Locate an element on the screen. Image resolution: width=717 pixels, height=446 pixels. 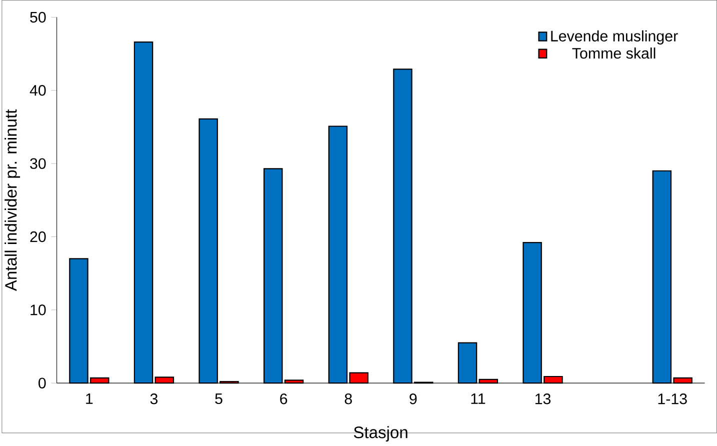
x-tick-label: 1 is located at coordinates (89, 398).